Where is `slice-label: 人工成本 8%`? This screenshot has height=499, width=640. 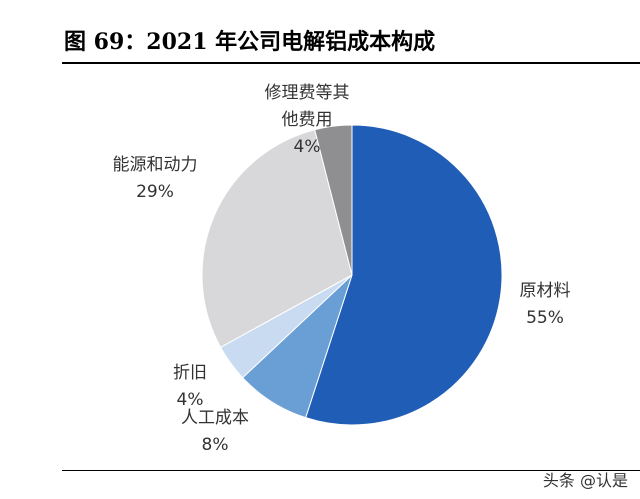 slice-label: 人工成本 8% is located at coordinates (215, 432).